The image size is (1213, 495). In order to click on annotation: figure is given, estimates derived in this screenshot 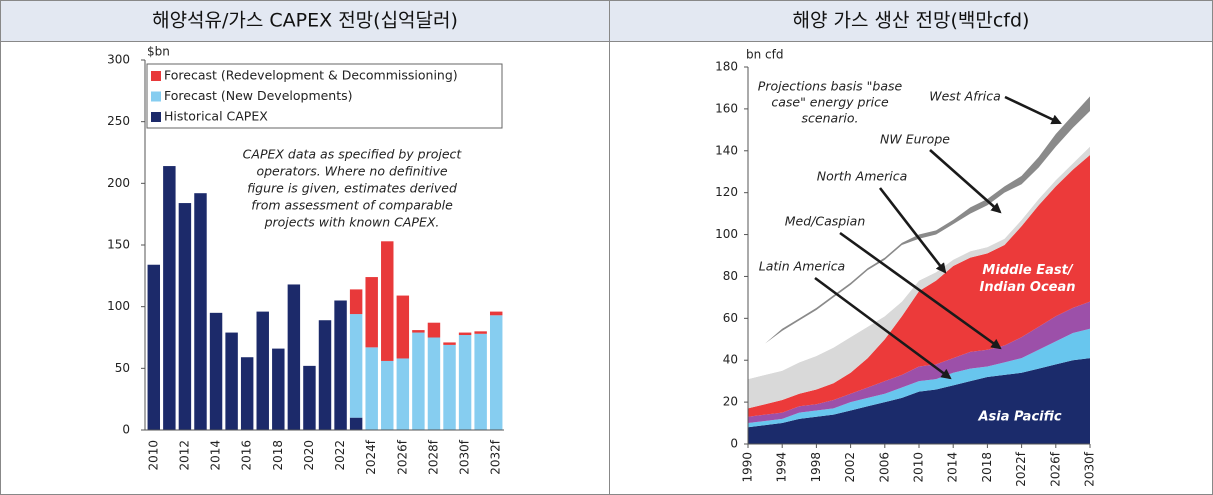, I will do `click(352, 188)`.